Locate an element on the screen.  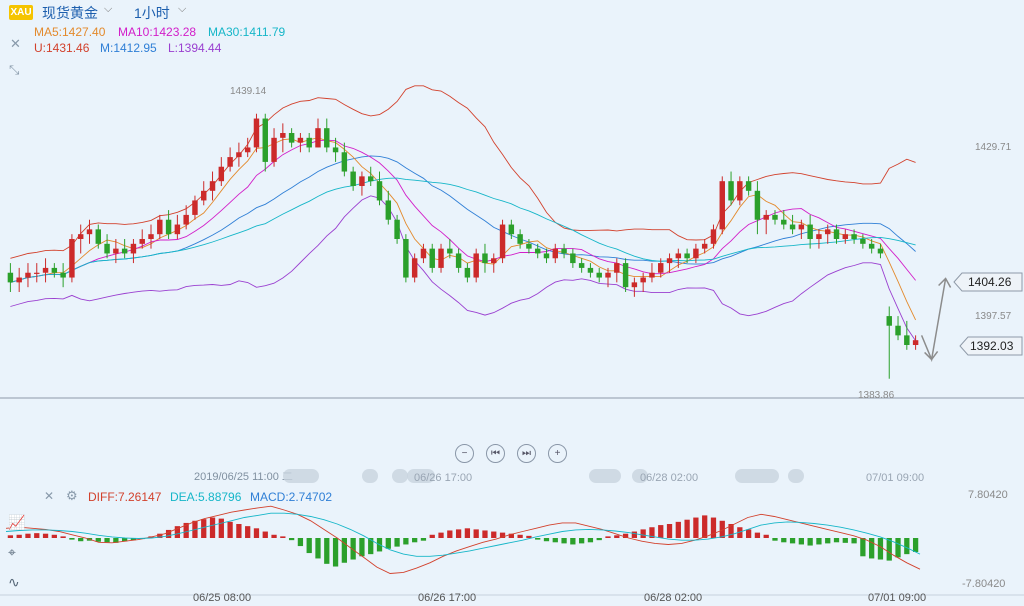
next-button: ⏭ is located at coordinates (526, 453).